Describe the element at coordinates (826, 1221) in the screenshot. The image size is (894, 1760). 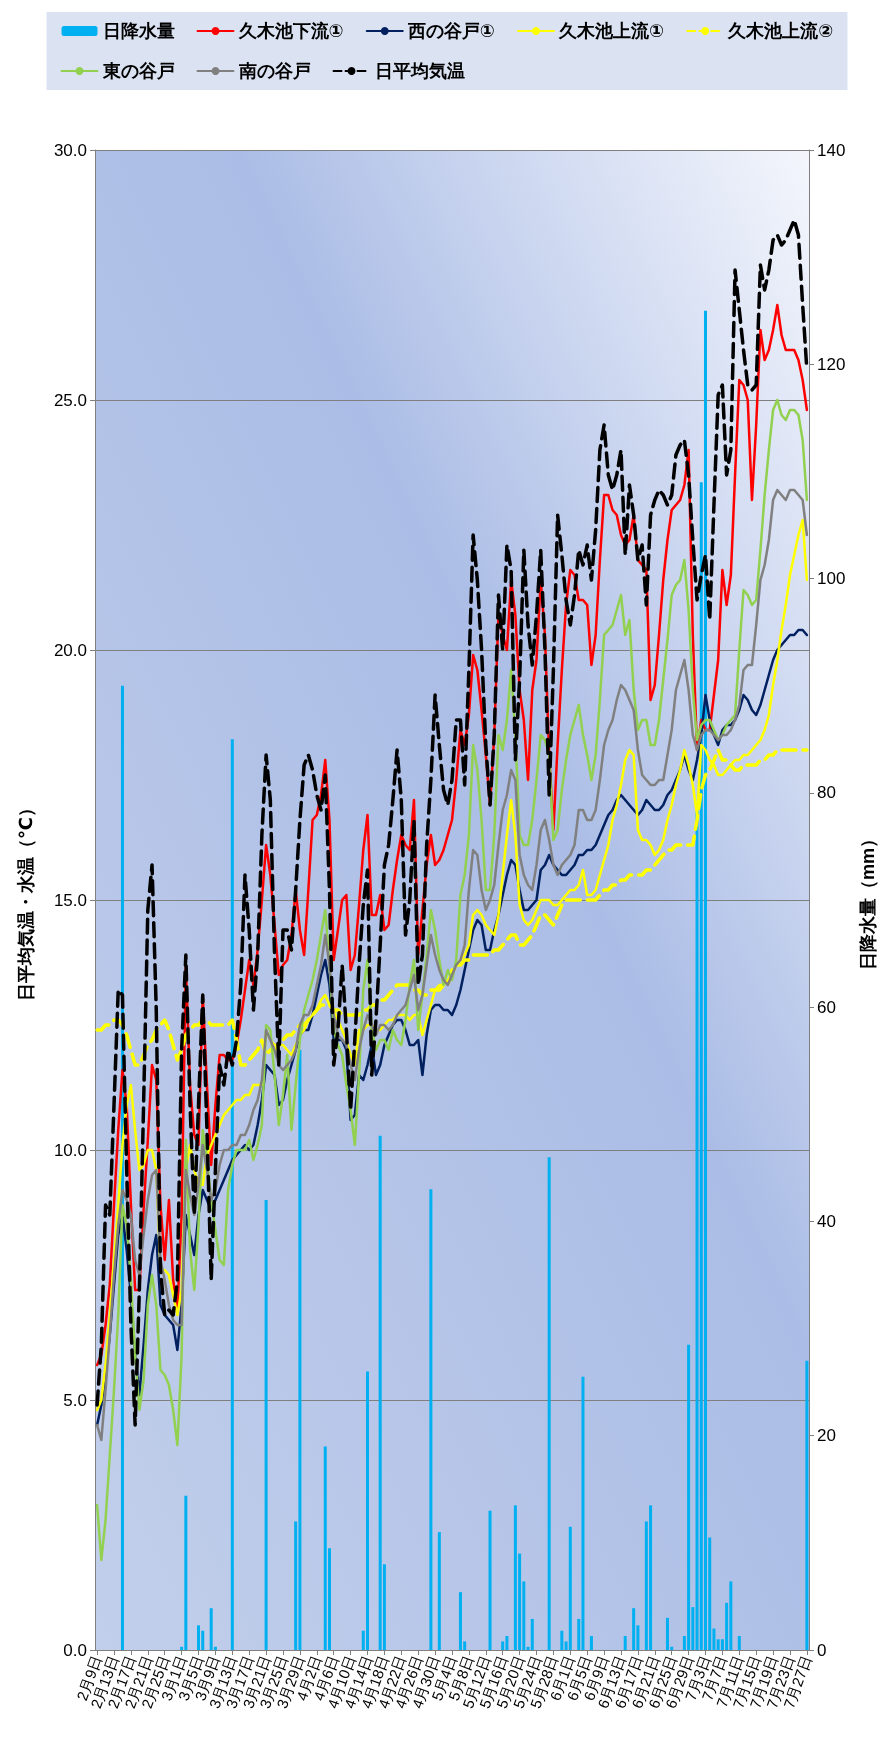
I see `y2-tick-label: 40` at that location.